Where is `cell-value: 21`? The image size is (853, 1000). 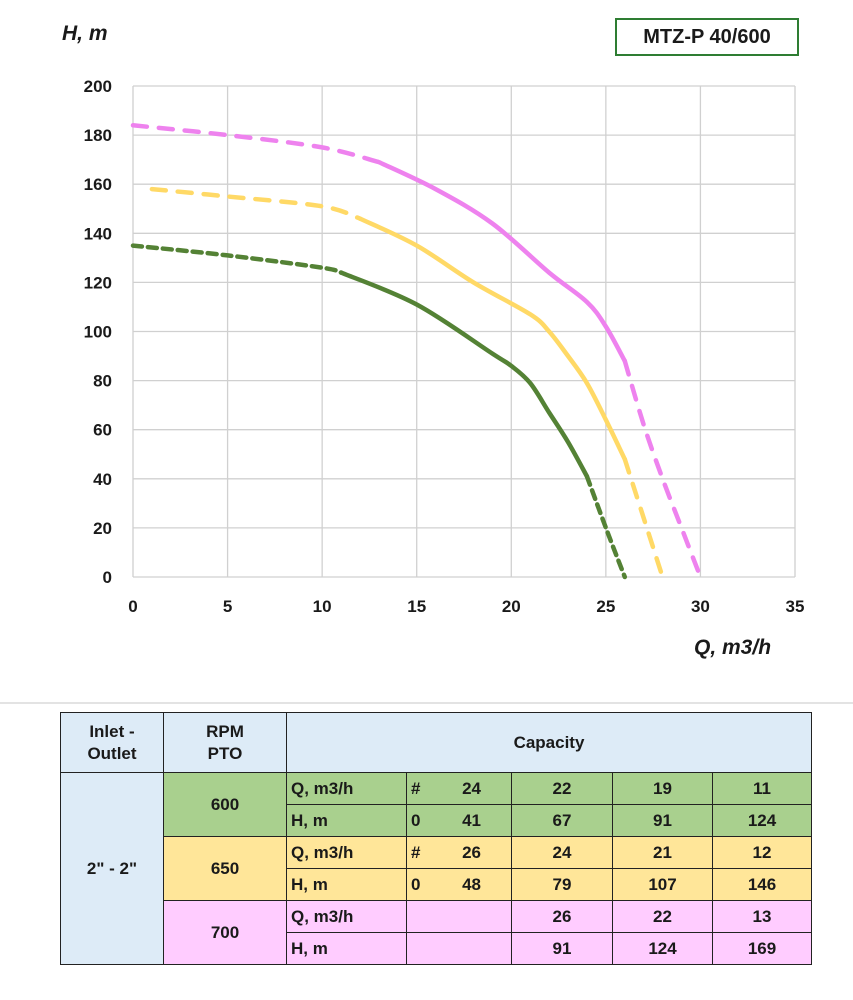
cell-value: 21 is located at coordinates (662, 852).